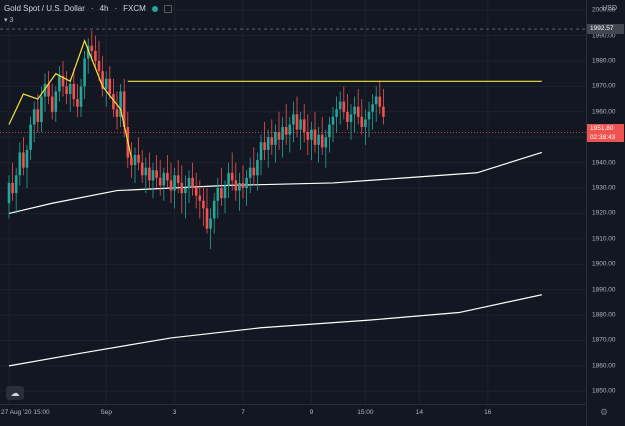 The width and height of the screenshot is (625, 426). Describe the element at coordinates (25, 412) in the screenshot. I see `time-tick-label: 27 Aug '20 15:00` at that location.